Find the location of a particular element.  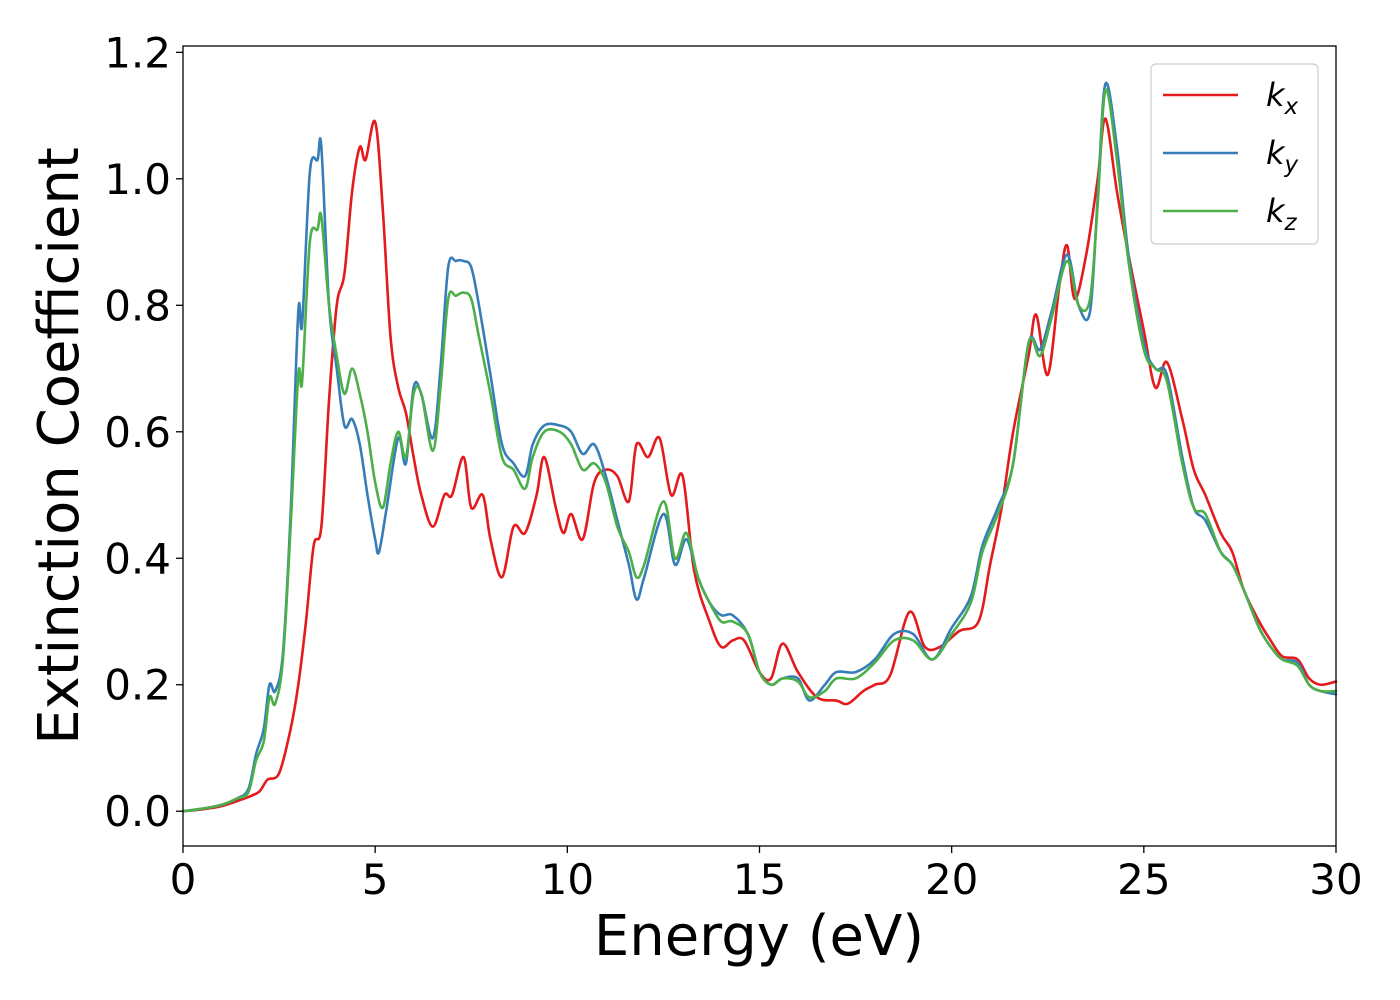

x-tick-label: 0 is located at coordinates (183, 879).